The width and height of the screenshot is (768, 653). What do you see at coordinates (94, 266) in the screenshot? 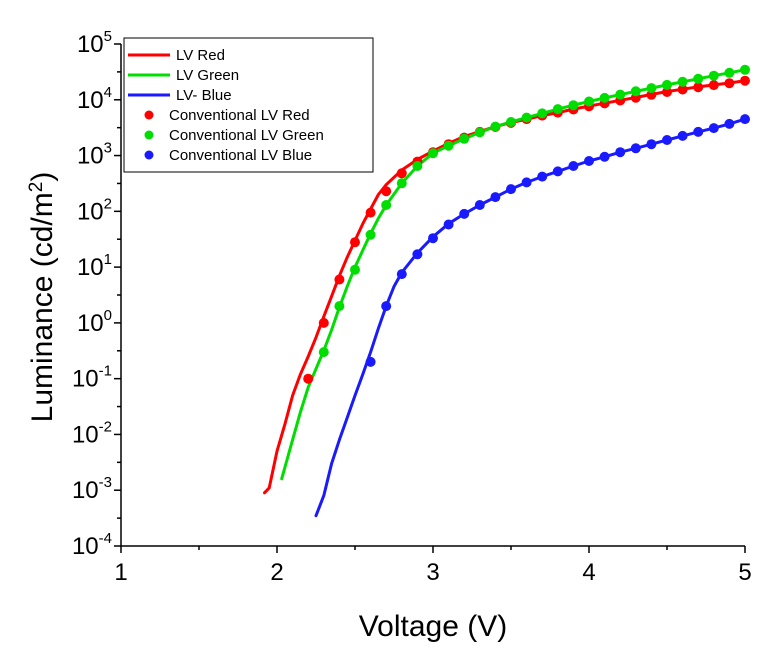
I see `y-tick-label-5: 10¹` at bounding box center [94, 266].